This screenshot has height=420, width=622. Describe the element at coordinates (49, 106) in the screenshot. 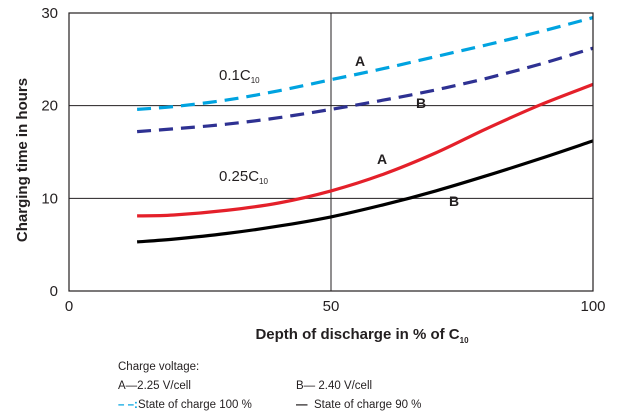

I see `y-tick-label: 20` at that location.